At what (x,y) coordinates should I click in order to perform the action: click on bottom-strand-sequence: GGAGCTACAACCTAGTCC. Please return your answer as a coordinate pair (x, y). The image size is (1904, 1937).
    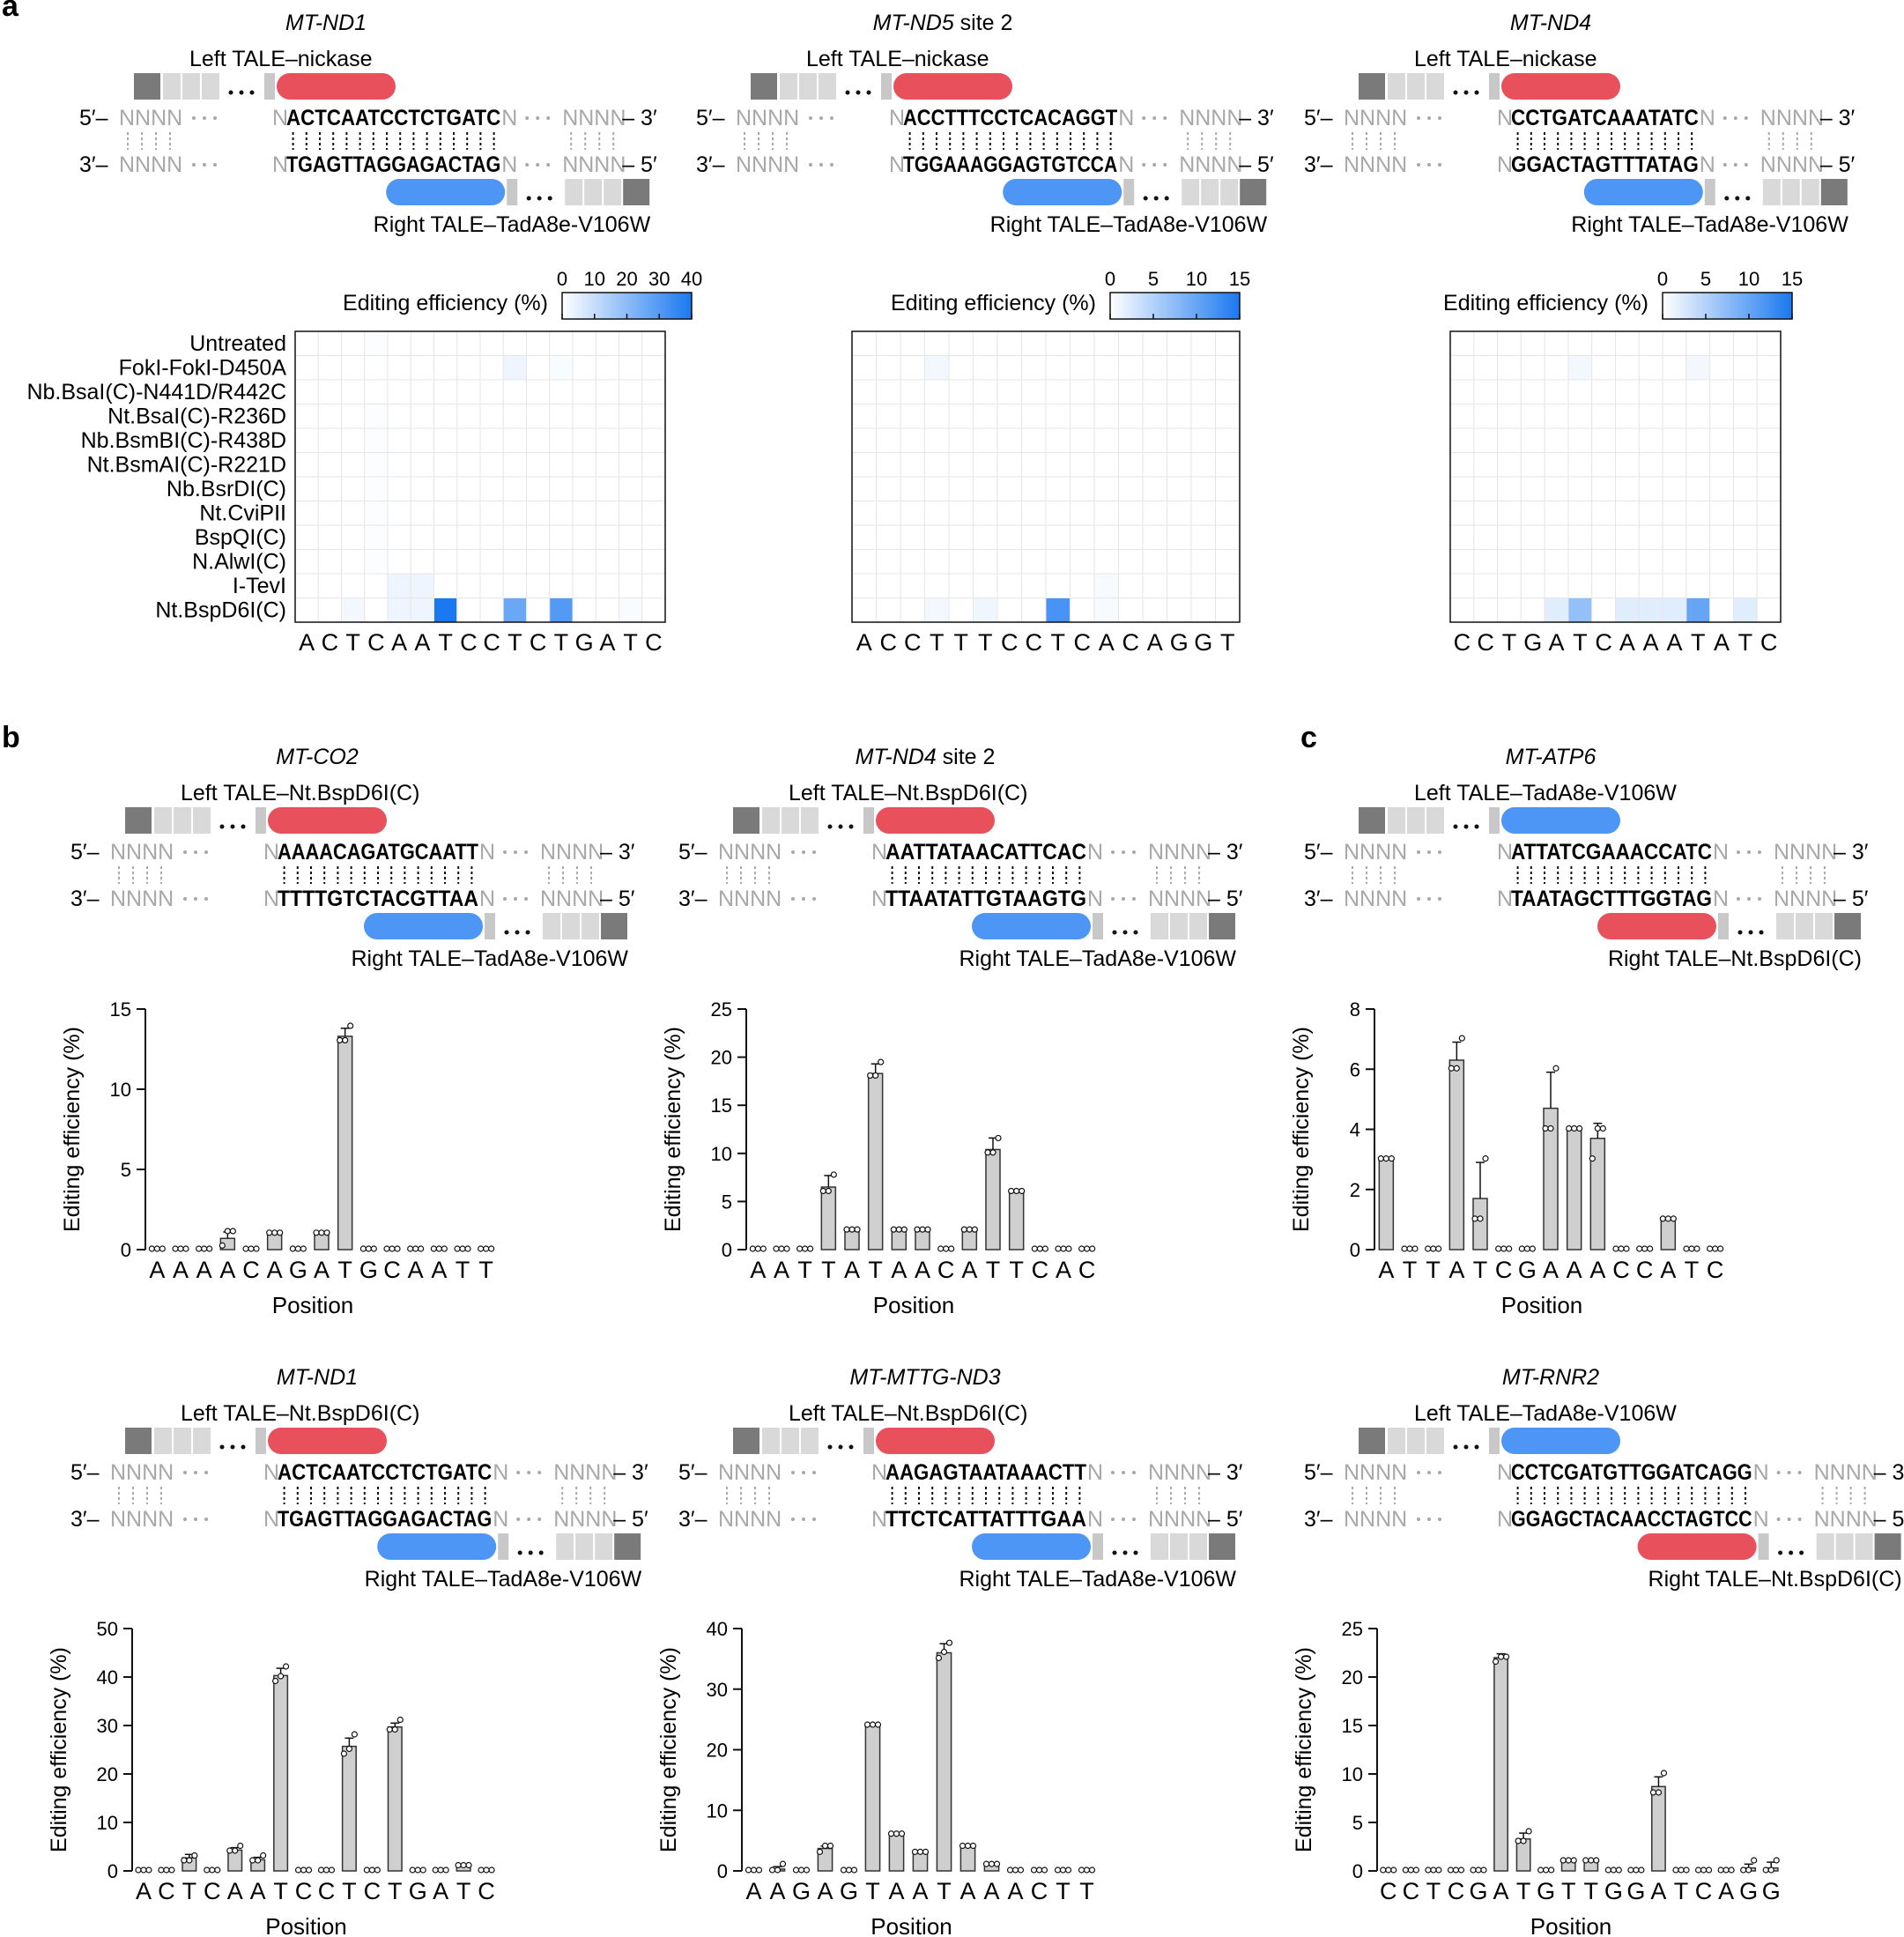
    Looking at the image, I should click on (1631, 1519).